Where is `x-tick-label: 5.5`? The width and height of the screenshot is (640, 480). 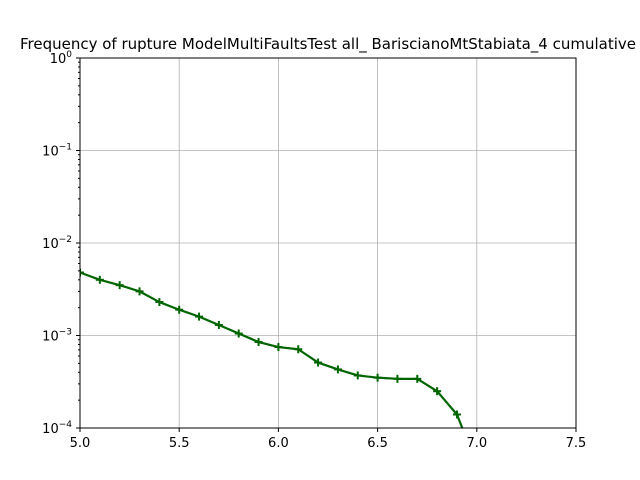
x-tick-label: 5.5 is located at coordinates (179, 443).